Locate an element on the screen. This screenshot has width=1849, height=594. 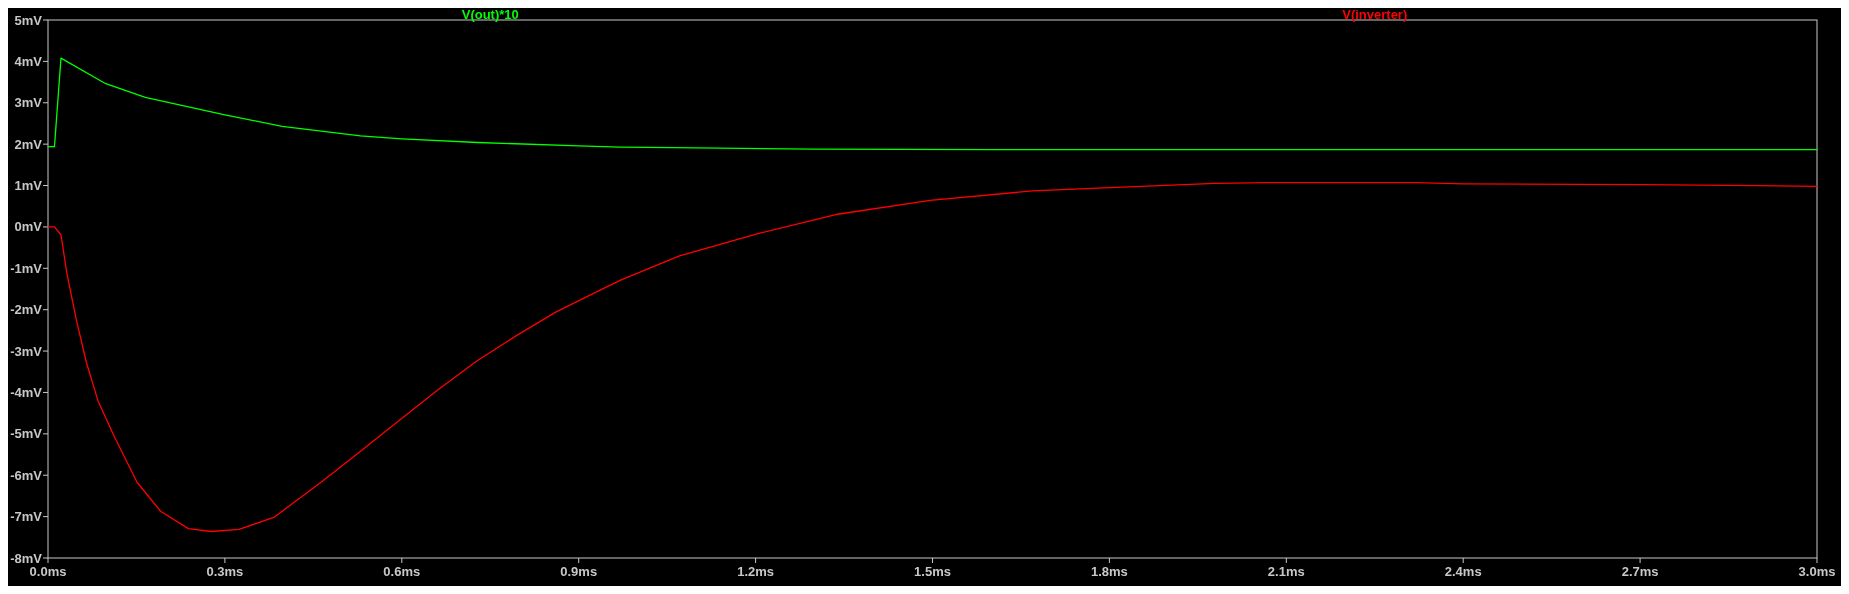
y-tick-label: -8mV is located at coordinates (26, 558).